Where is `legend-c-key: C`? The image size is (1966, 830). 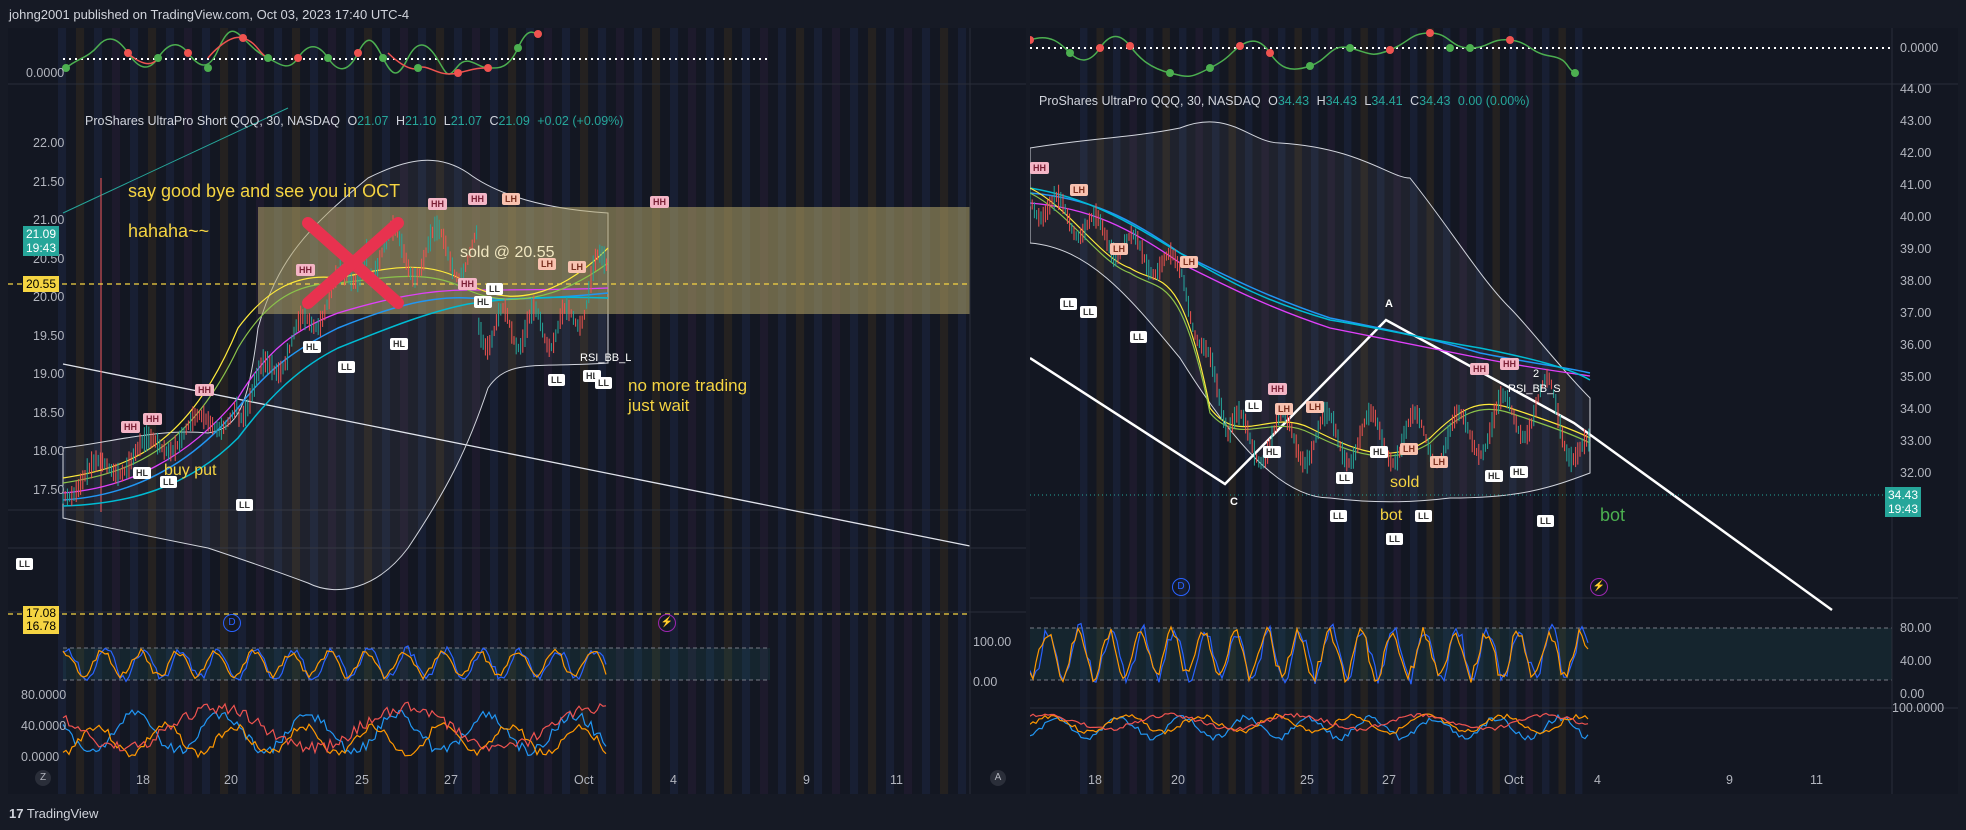
legend-c-key: C is located at coordinates (1415, 101).